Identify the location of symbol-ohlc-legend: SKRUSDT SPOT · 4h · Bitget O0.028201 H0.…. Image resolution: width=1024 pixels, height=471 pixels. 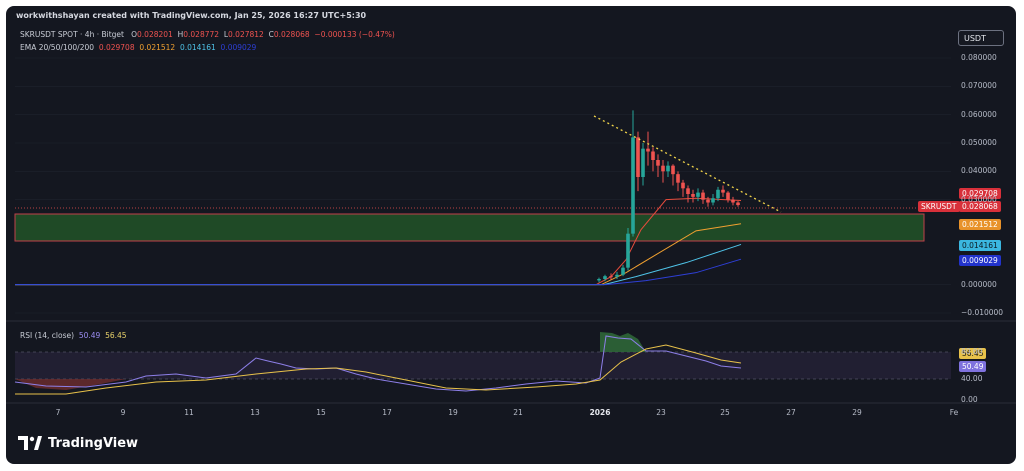
(207, 34).